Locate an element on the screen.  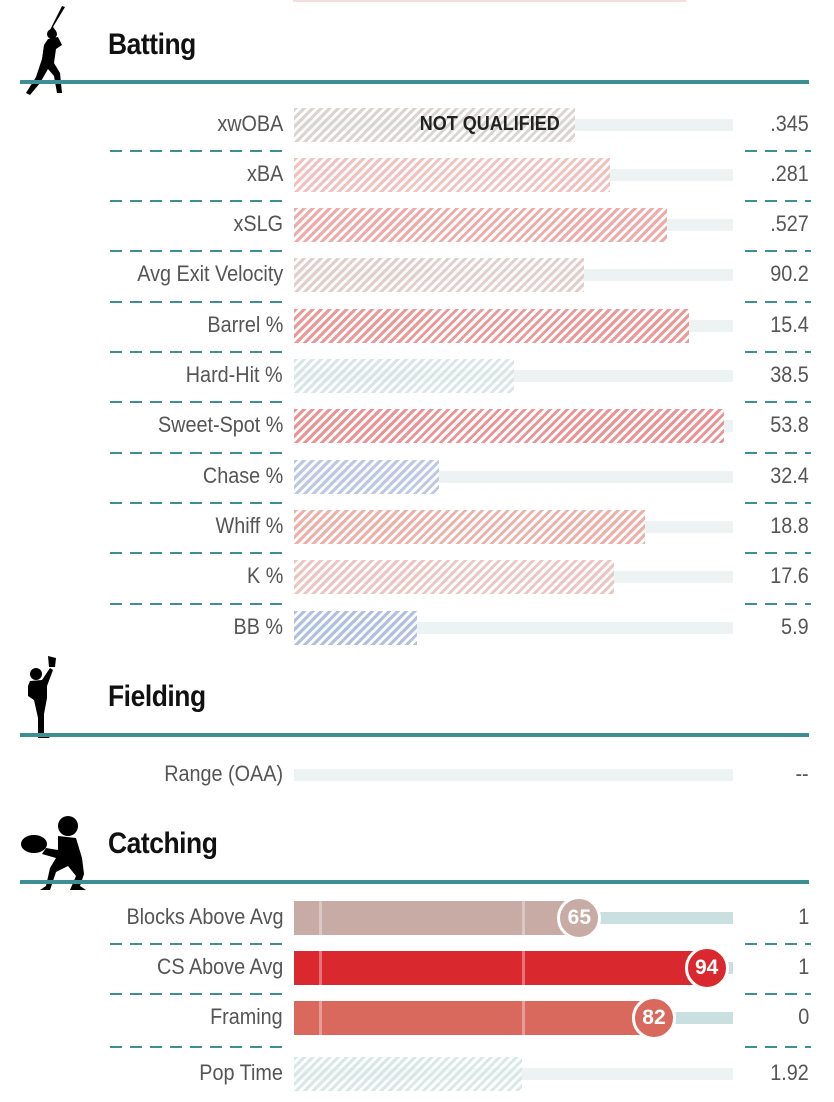
section-title: Catching is located at coordinates (163, 843).